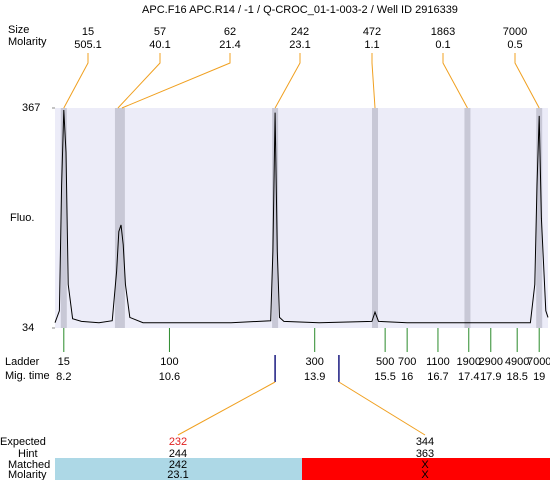 The image size is (550, 480). What do you see at coordinates (517, 362) in the screenshot?
I see `ladder-size: 4900` at bounding box center [517, 362].